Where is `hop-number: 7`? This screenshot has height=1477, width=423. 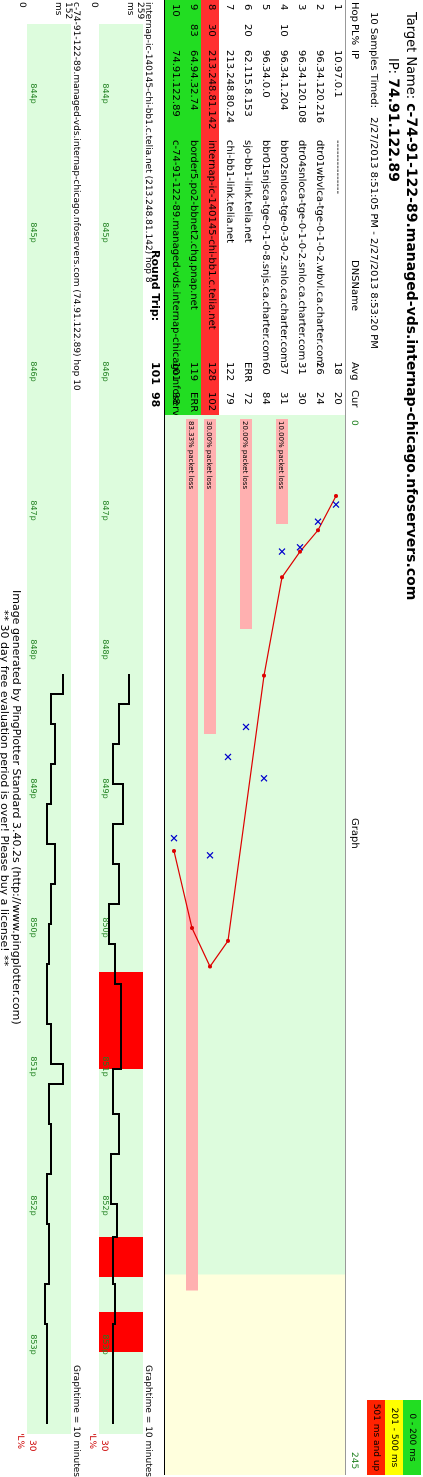 hop-number: 7 is located at coordinates (229, 7).